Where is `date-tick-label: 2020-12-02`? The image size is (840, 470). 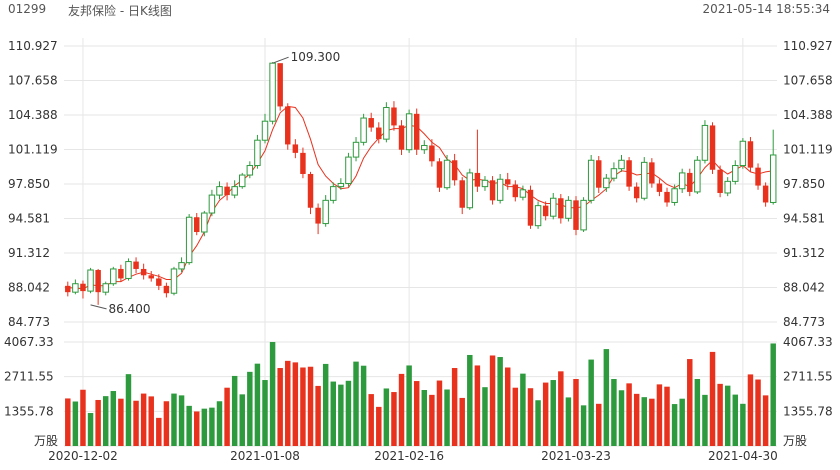
date-tick-label: 2020-12-02 is located at coordinates (83, 456).